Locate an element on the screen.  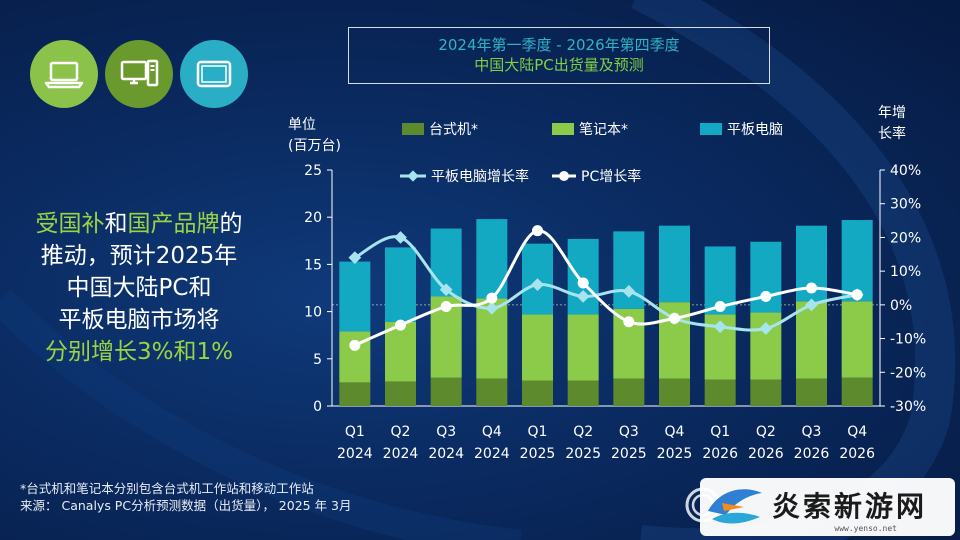
pc-growth-line is located at coordinates (606, 288).